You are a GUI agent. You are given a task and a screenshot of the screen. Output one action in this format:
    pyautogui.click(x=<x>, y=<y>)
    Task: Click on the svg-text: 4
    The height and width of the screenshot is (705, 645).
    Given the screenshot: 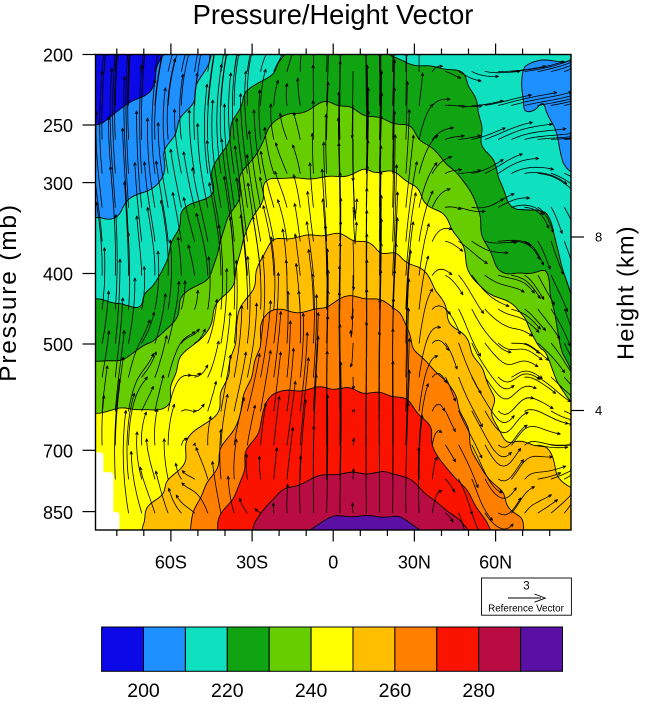 What is the action you would take?
    pyautogui.click(x=598, y=410)
    